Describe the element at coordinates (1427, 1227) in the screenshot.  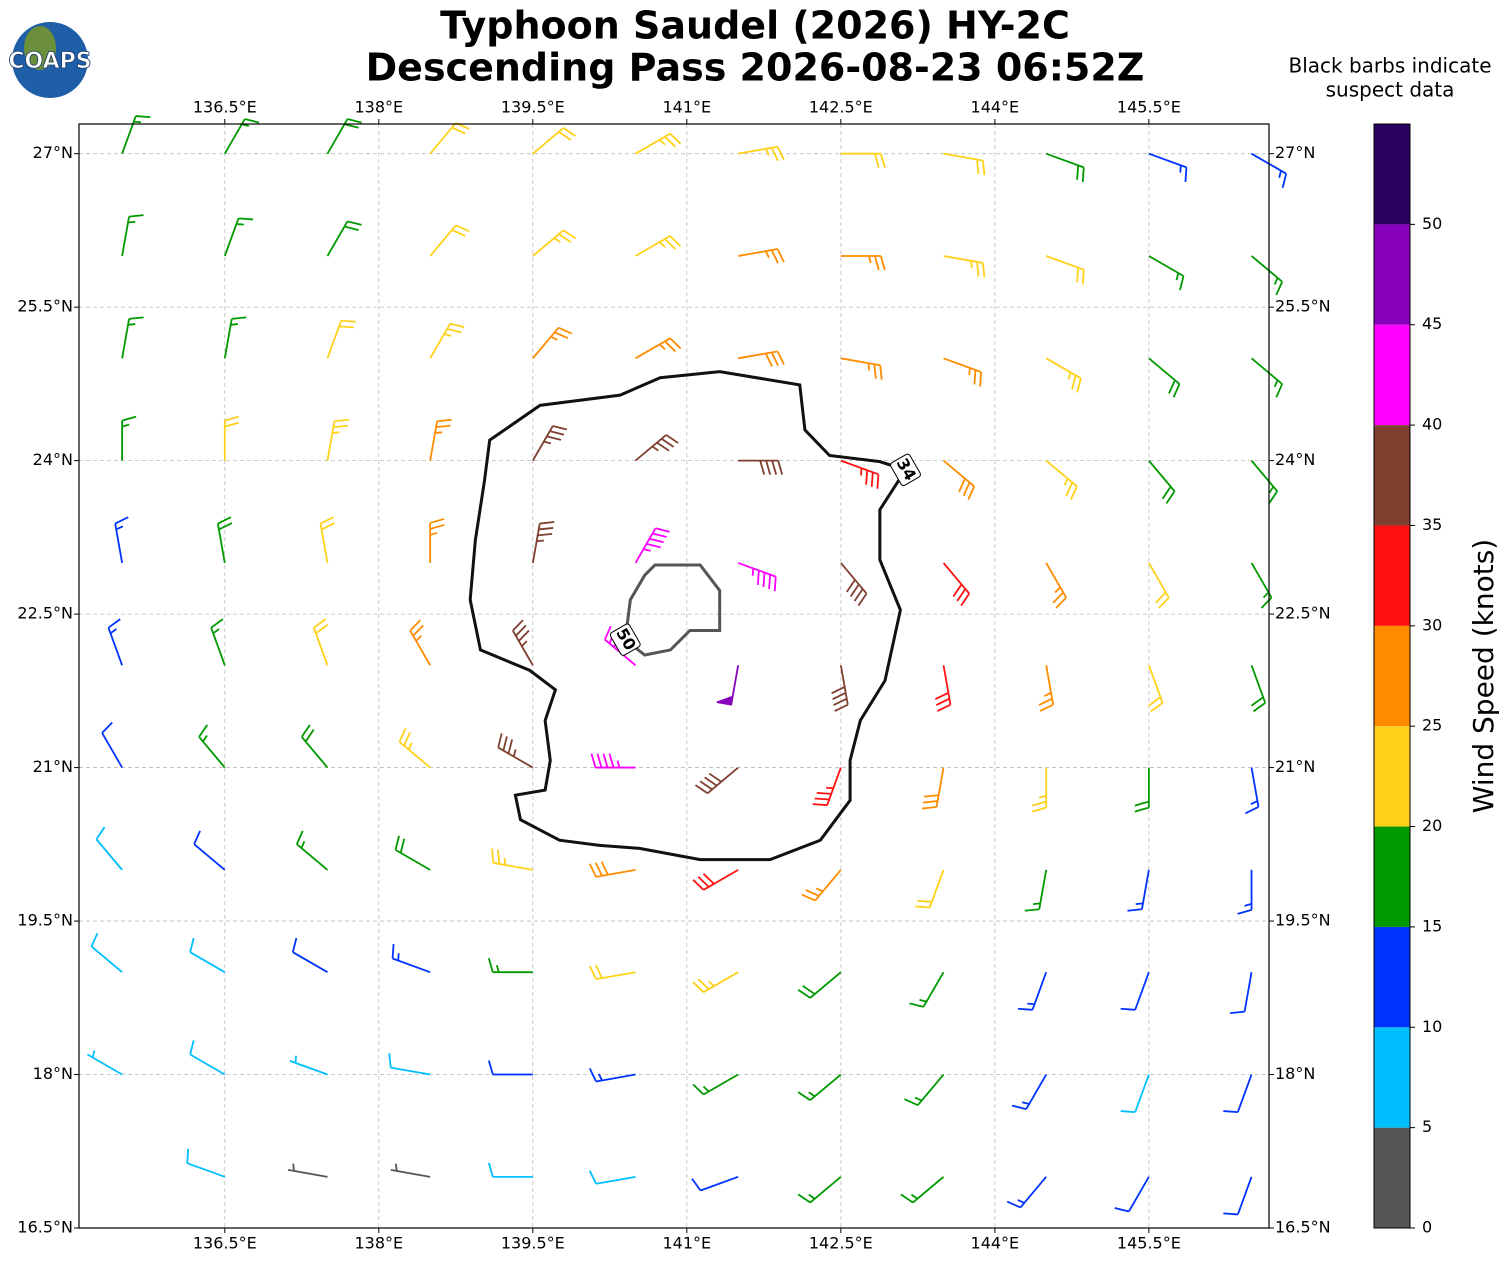
I see `colorbar-tick-label: 0` at that location.